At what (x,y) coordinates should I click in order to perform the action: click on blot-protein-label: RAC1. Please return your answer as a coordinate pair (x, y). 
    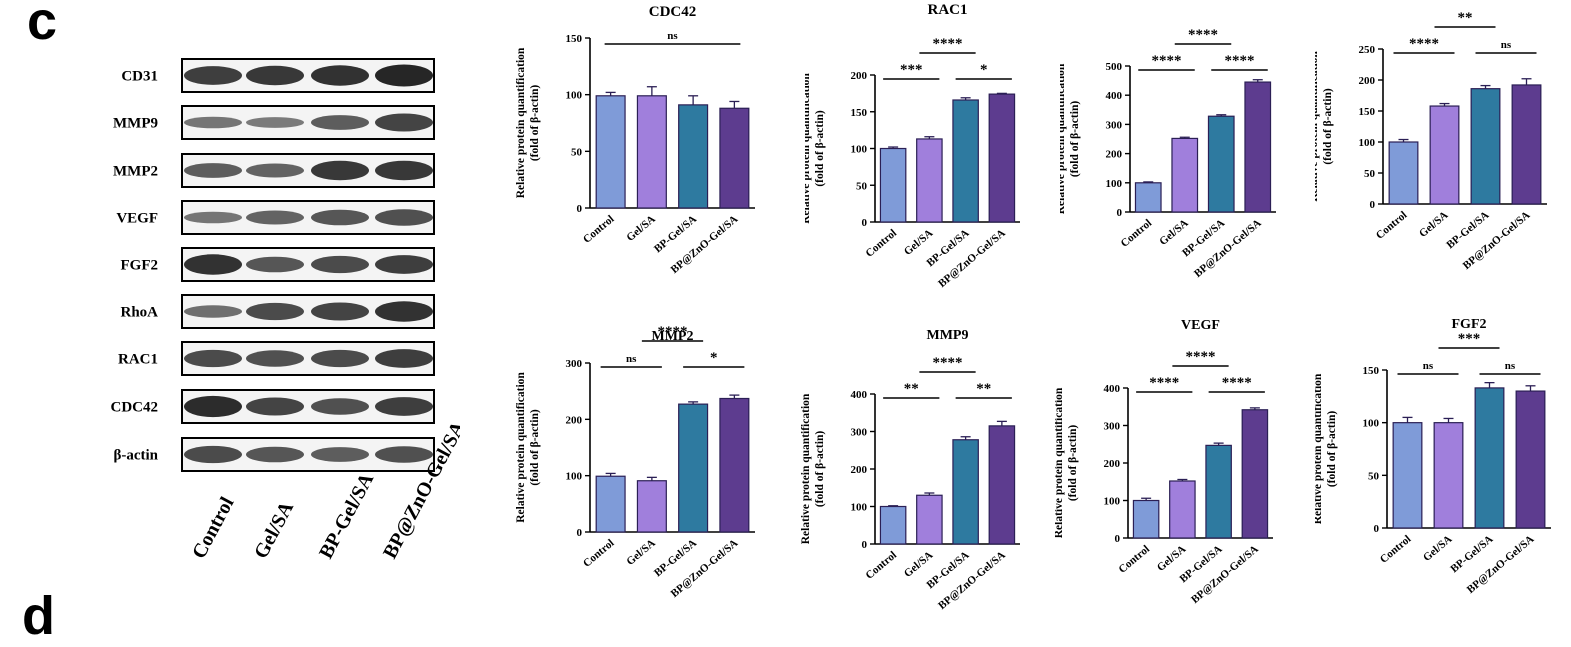
    Looking at the image, I should click on (138, 360).